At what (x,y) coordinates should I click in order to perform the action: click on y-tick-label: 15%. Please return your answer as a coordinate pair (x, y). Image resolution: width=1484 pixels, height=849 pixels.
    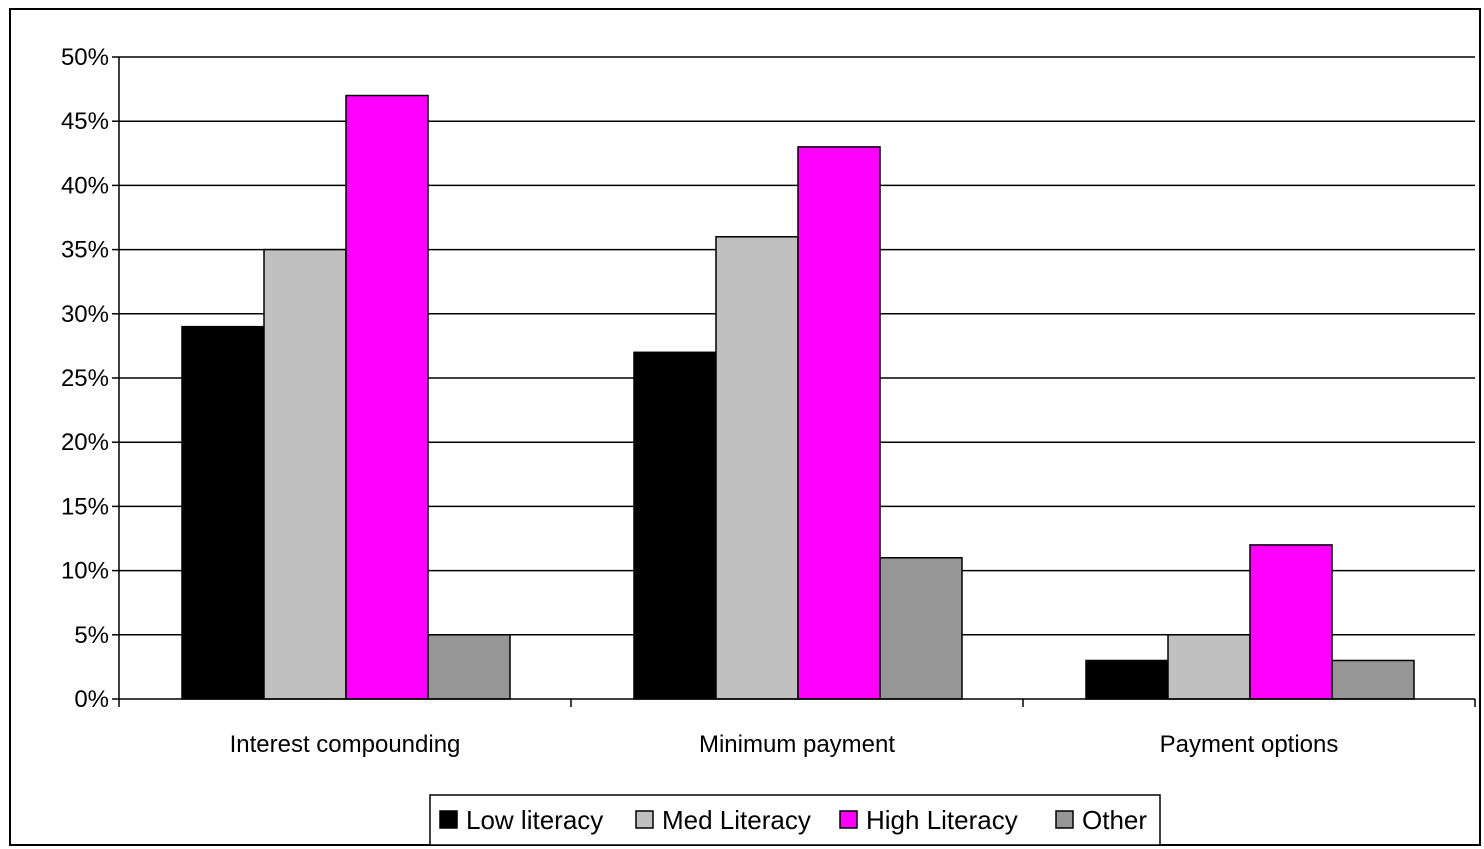
    Looking at the image, I should click on (85, 506).